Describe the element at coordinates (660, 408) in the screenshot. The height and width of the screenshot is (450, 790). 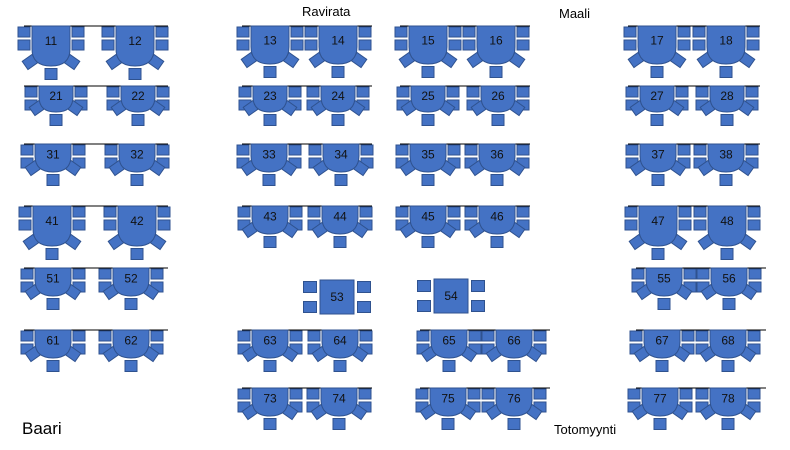
I see `table: 77` at that location.